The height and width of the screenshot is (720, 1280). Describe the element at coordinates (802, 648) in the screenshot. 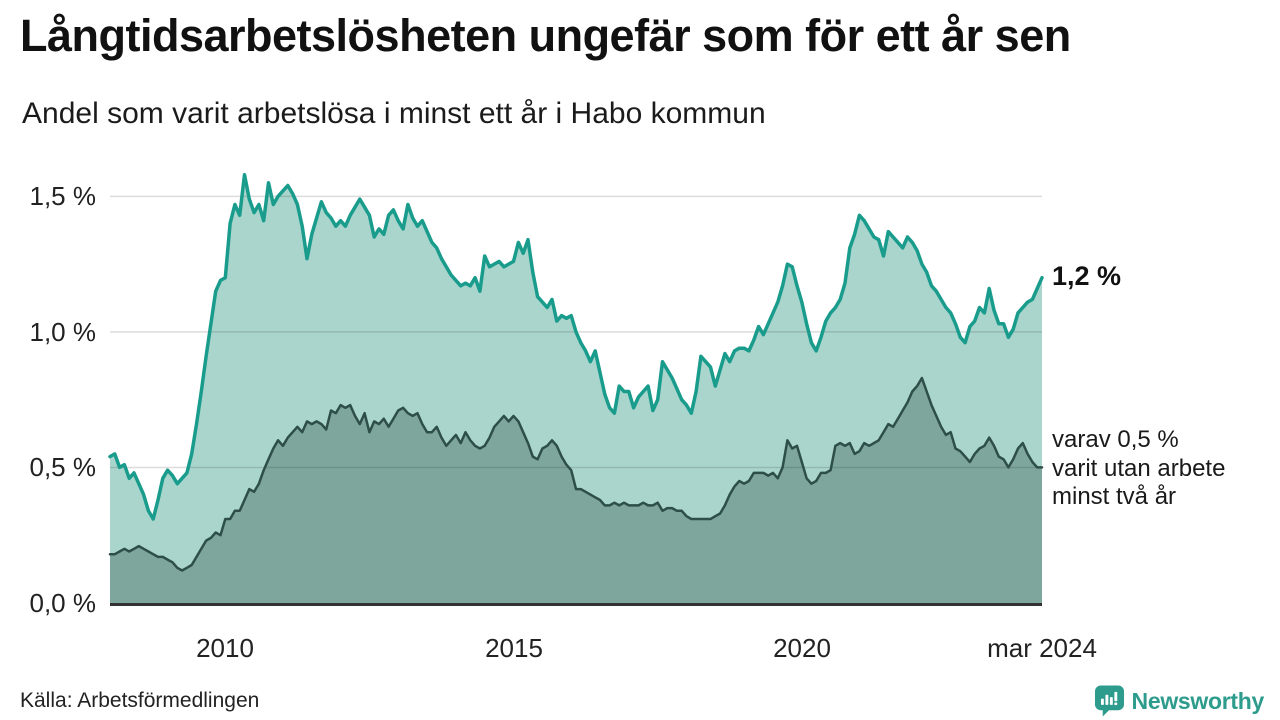

I see `x-tick-label: 2020` at that location.